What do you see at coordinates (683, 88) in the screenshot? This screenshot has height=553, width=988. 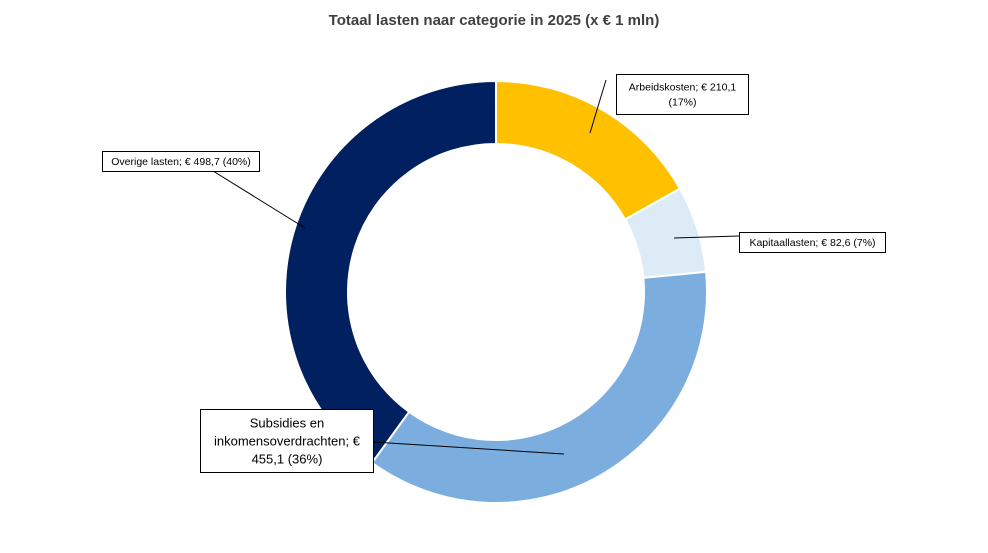 I see `data-label-text: Arbeidskosten; € 210,1` at bounding box center [683, 88].